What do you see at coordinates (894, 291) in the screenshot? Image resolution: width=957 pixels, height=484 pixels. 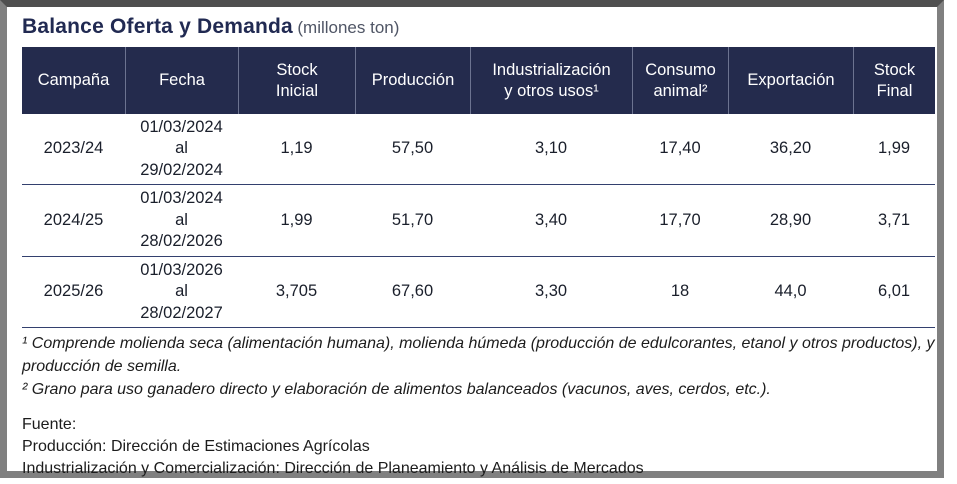 I see `cell-stock-final: 6,01` at bounding box center [894, 291].